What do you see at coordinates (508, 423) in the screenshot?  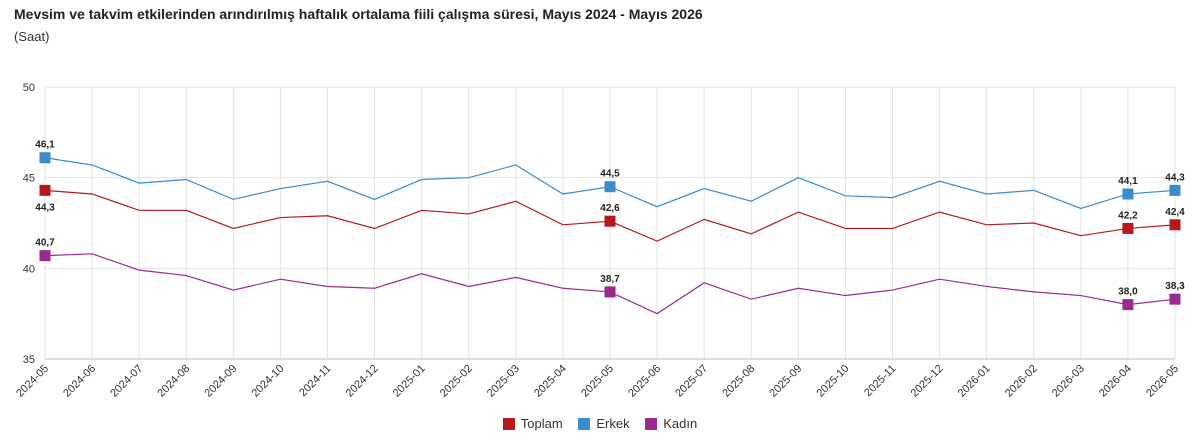 I see `legend-swatch-toplam` at bounding box center [508, 423].